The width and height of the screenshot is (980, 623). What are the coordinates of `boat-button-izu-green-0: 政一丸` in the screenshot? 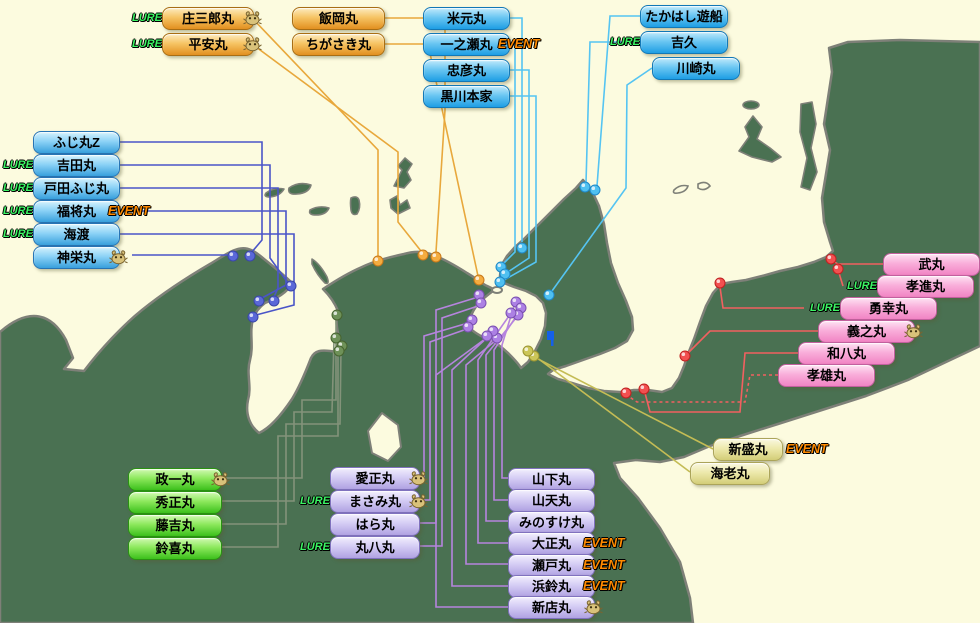 It's located at (179, 479).